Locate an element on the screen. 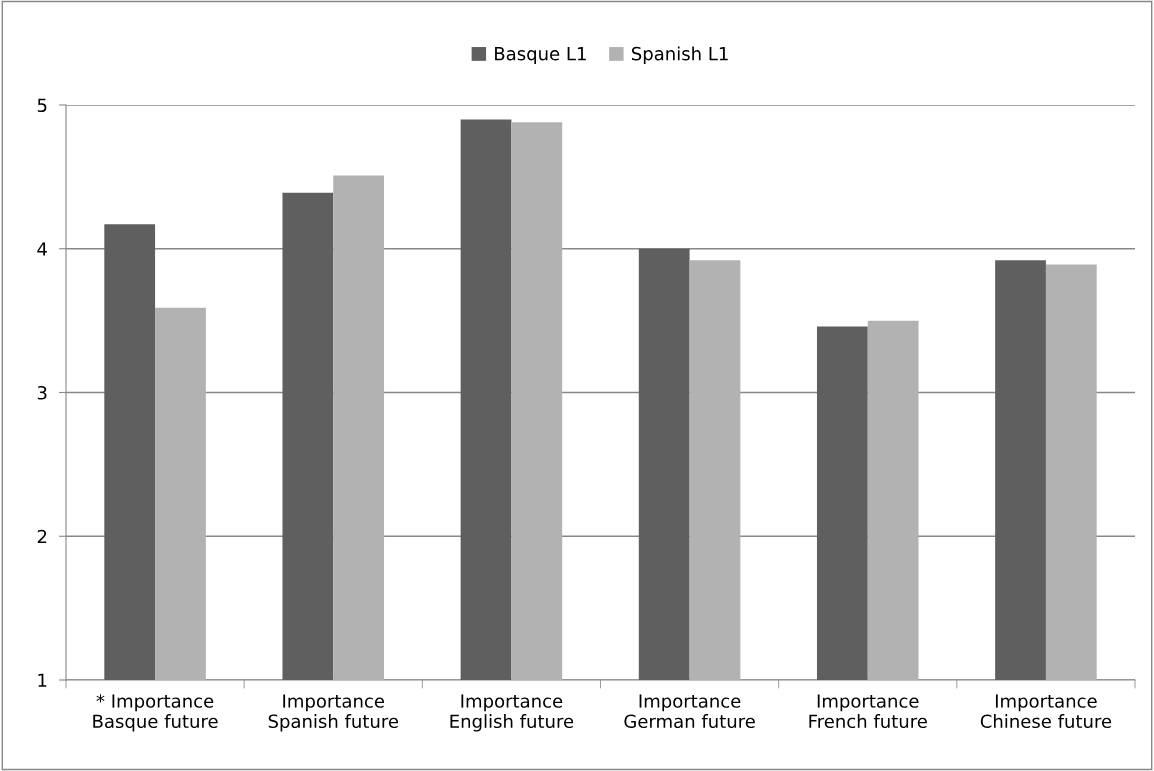 The height and width of the screenshot is (771, 1154). x-tick-label: * Importance Basque future is located at coordinates (155, 713).